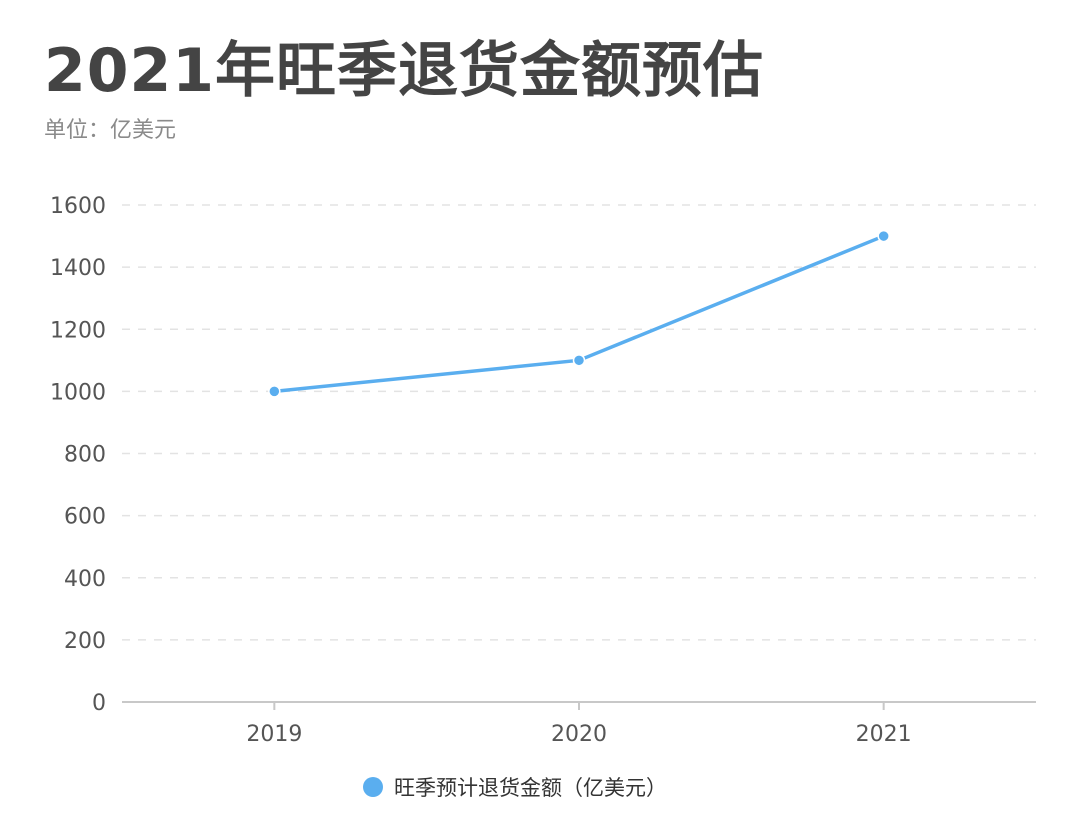 The height and width of the screenshot is (832, 1080). I want to click on legend-marker, so click(373, 787).